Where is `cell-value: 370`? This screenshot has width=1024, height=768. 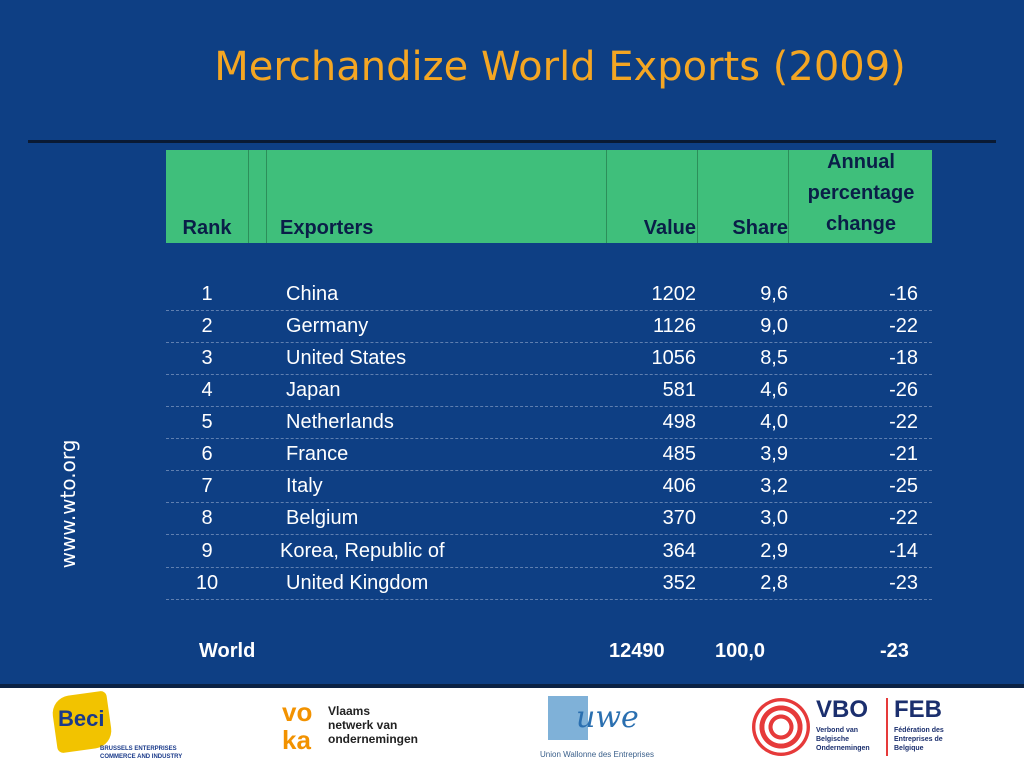
cell-value: 370 is located at coordinates (679, 518).